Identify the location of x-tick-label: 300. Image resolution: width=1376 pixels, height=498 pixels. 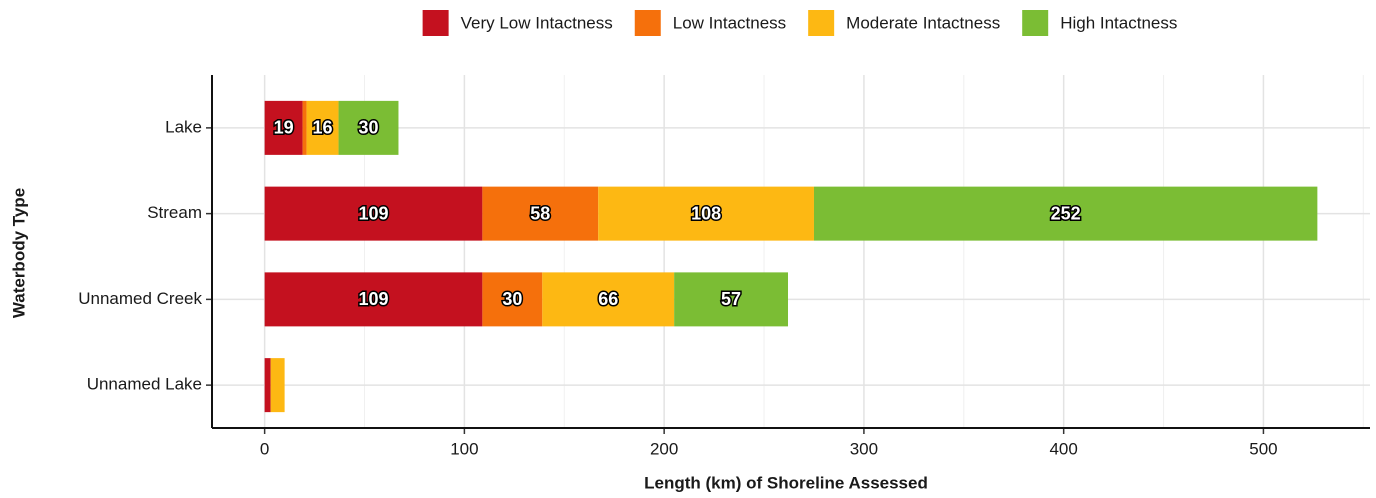
(864, 448).